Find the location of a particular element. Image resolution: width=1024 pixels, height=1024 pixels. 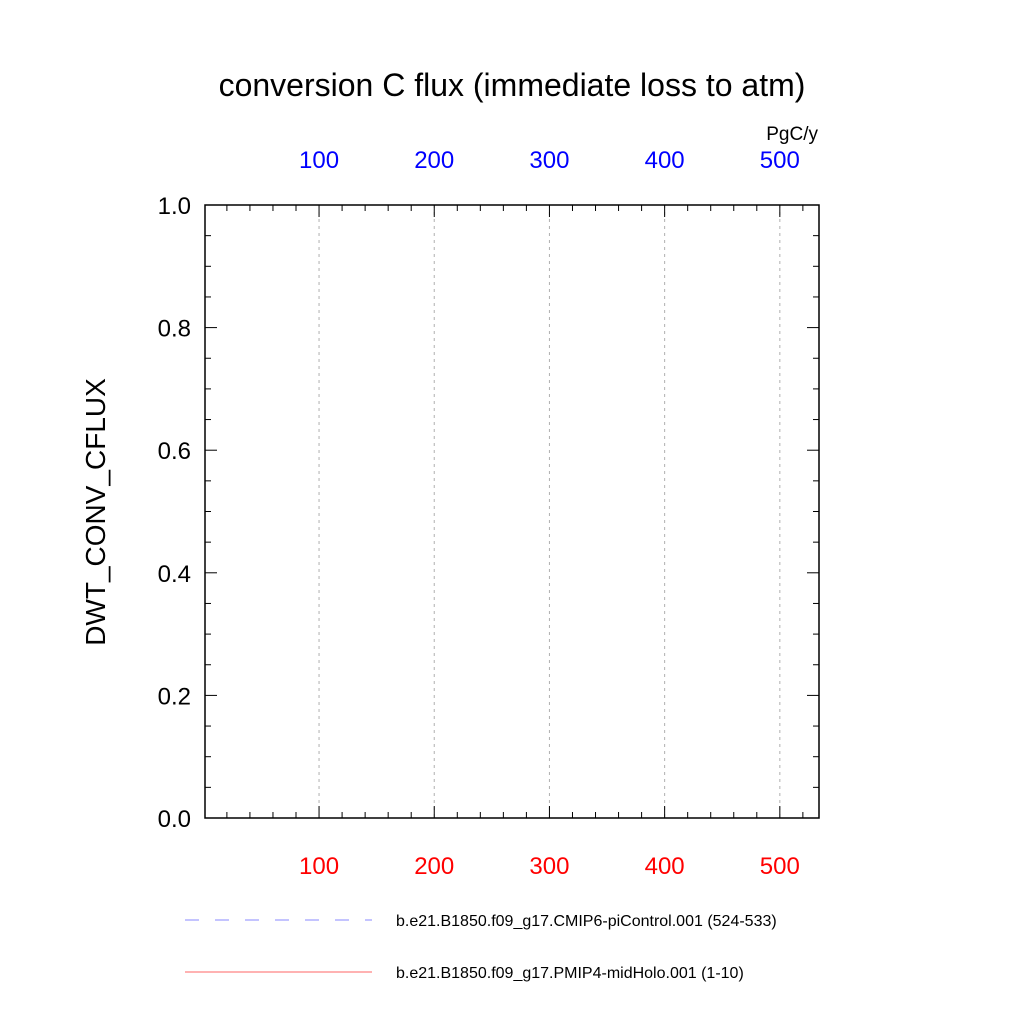

y-tick-label: 0.4 is located at coordinates (174, 574).